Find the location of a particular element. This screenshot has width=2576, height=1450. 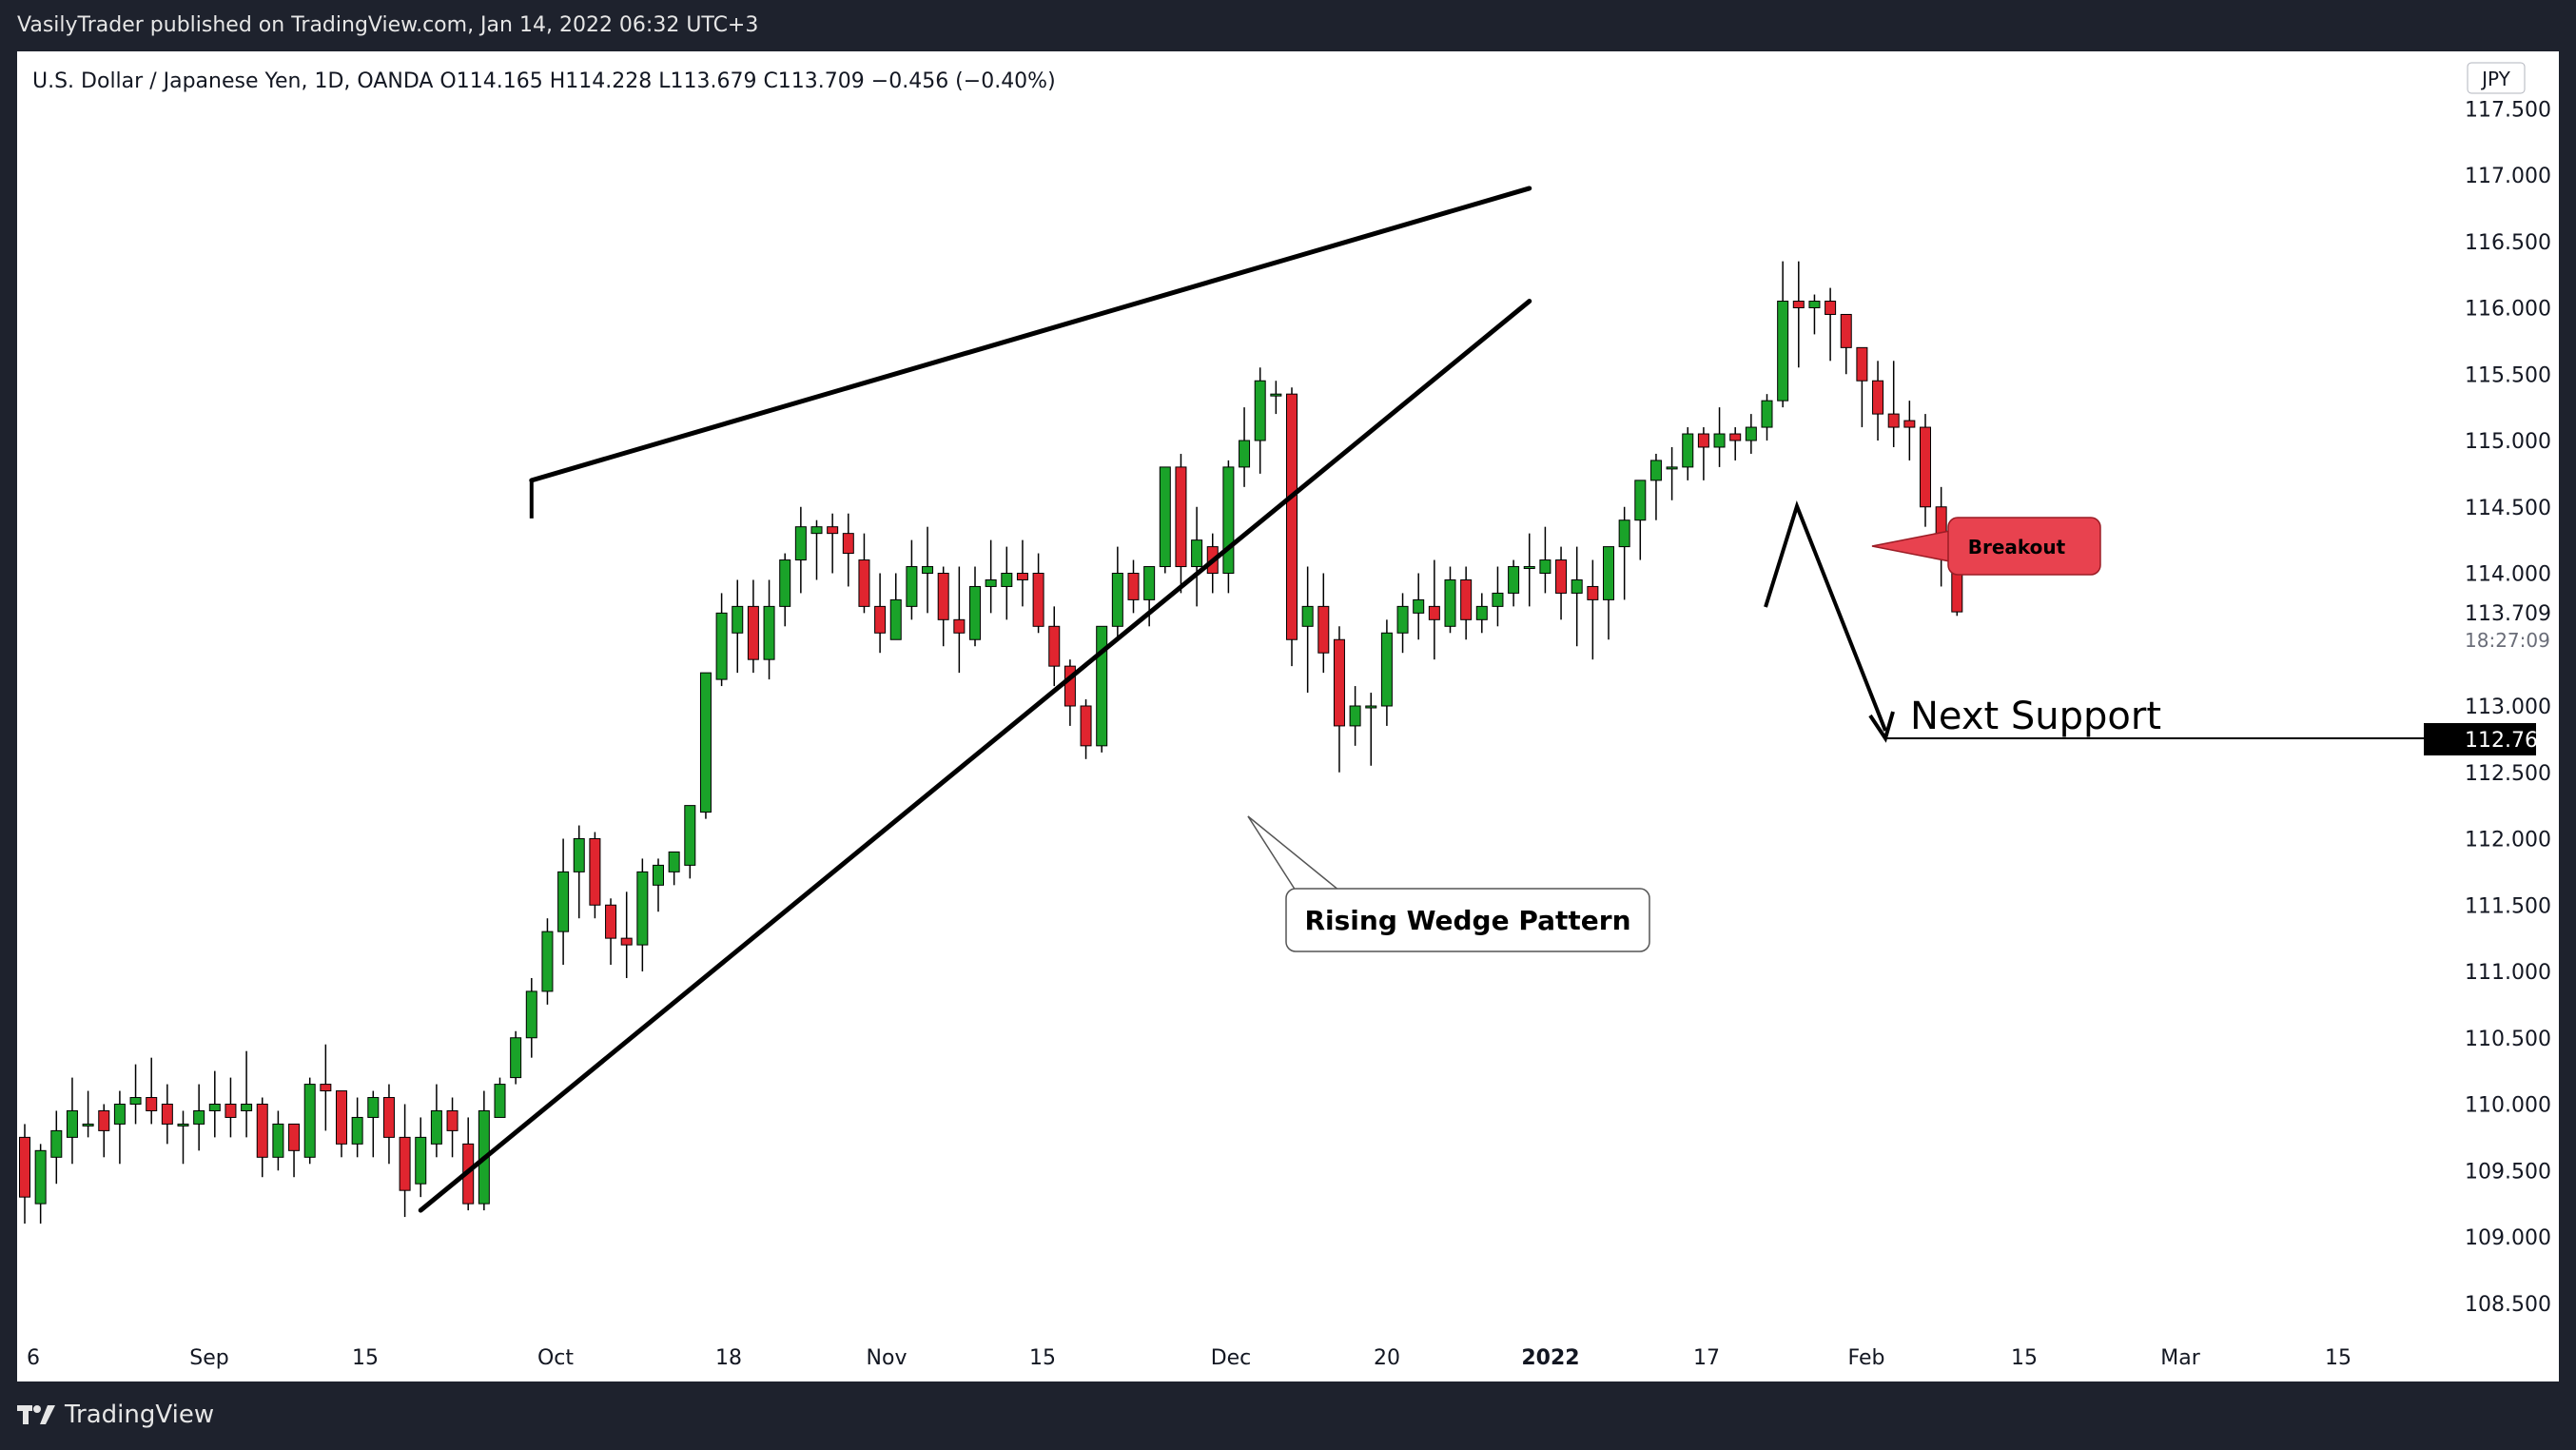

last-price-label: 113.709 is located at coordinates (2508, 614).